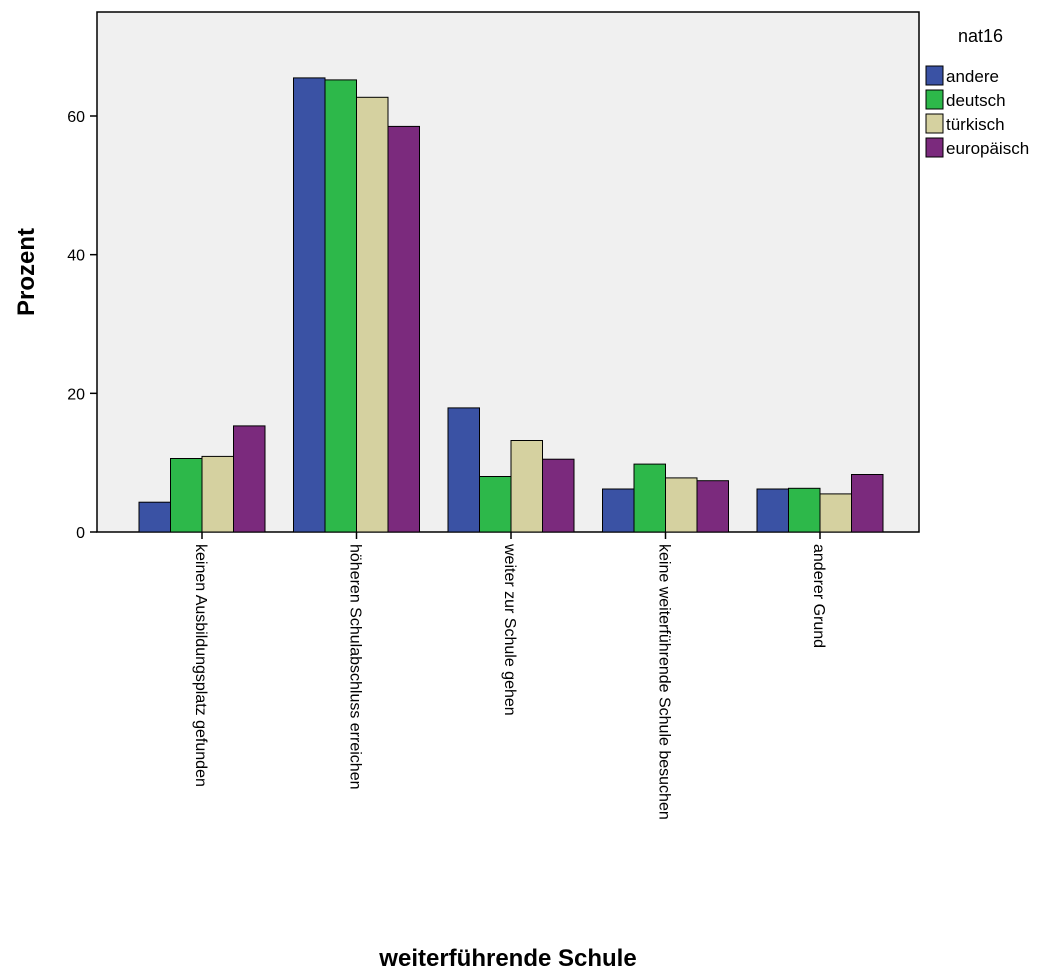  What do you see at coordinates (76, 394) in the screenshot?
I see `y-tick-label-1: 20` at bounding box center [76, 394].